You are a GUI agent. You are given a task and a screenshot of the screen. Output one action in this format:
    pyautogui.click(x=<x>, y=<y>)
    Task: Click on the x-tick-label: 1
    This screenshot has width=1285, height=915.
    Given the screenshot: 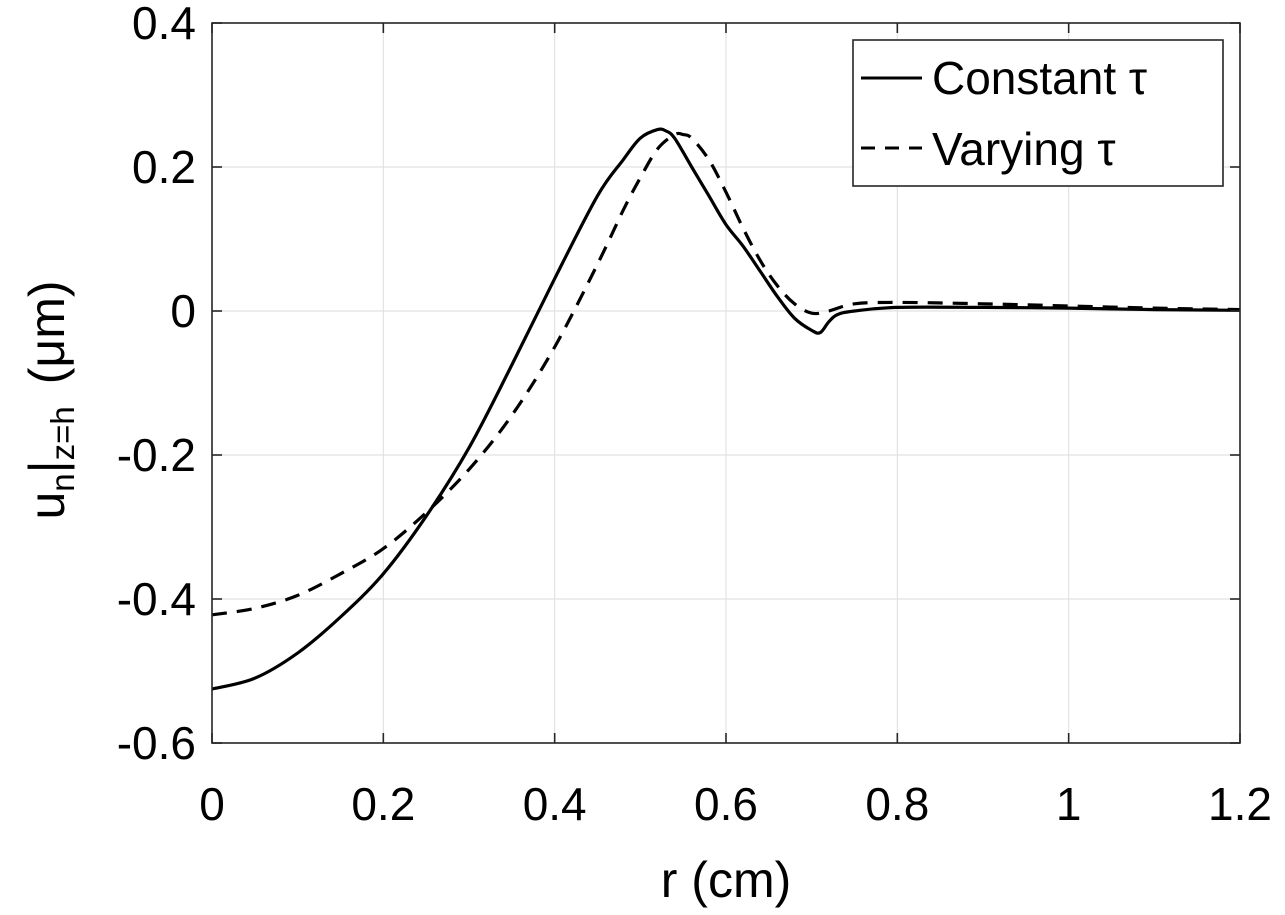 What is the action you would take?
    pyautogui.click(x=1069, y=804)
    